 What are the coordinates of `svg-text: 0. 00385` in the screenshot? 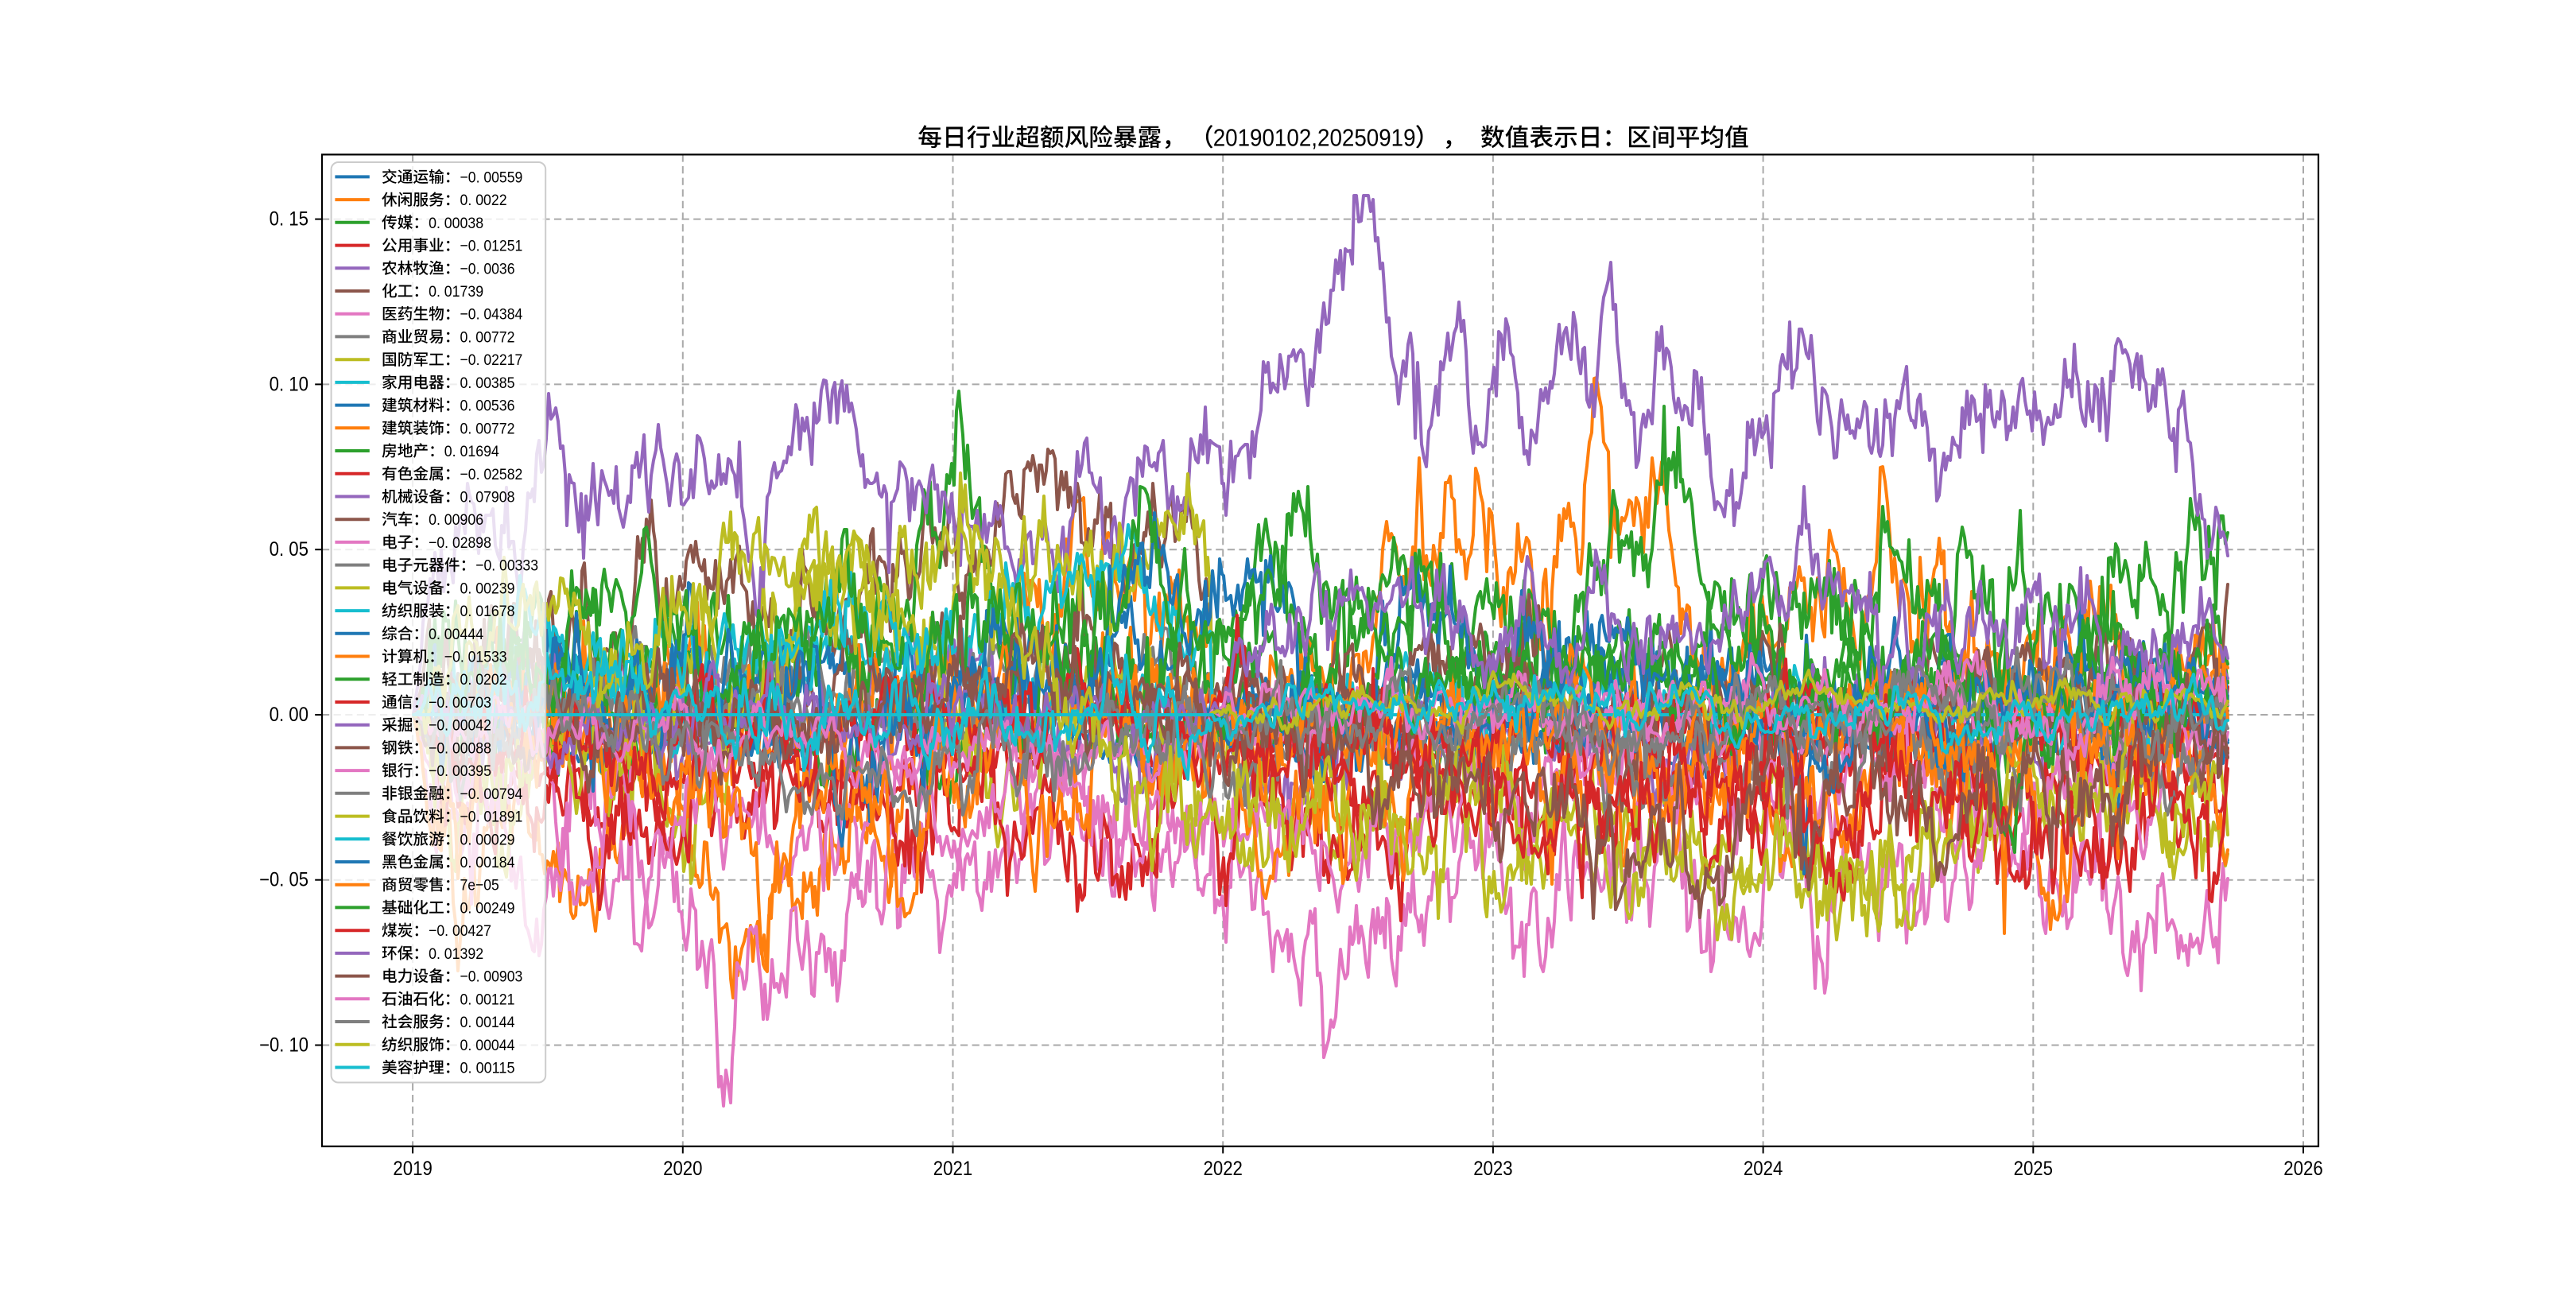 It's located at (487, 383).